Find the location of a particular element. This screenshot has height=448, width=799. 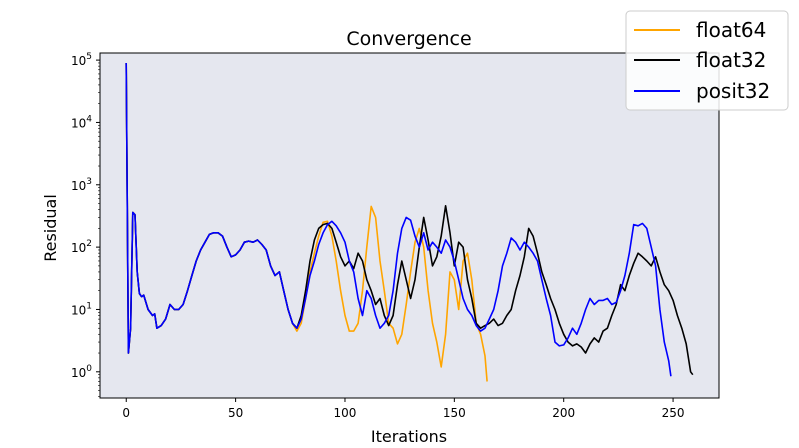

x-axis: 0 50 100 150 200 250 is located at coordinates (403, 409).